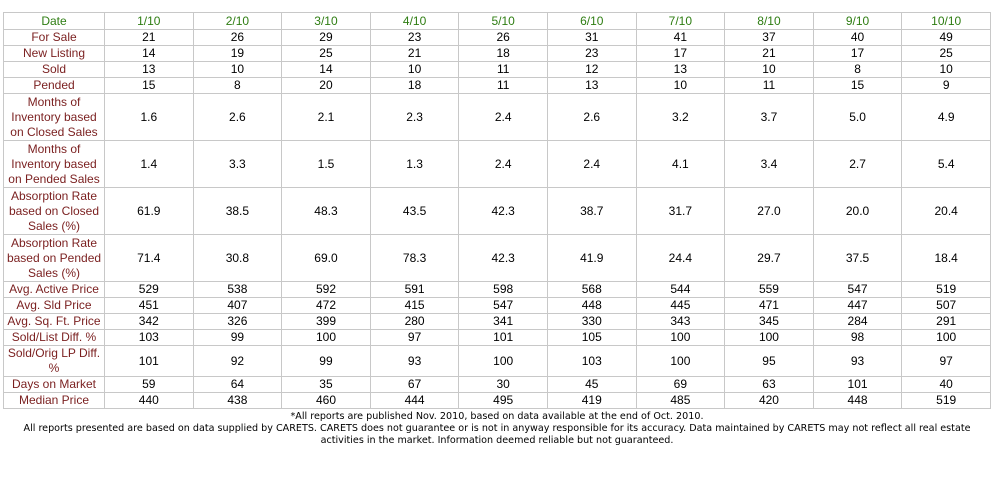 The image size is (997, 480). Describe the element at coordinates (591, 289) in the screenshot. I see `cell: 568` at that location.